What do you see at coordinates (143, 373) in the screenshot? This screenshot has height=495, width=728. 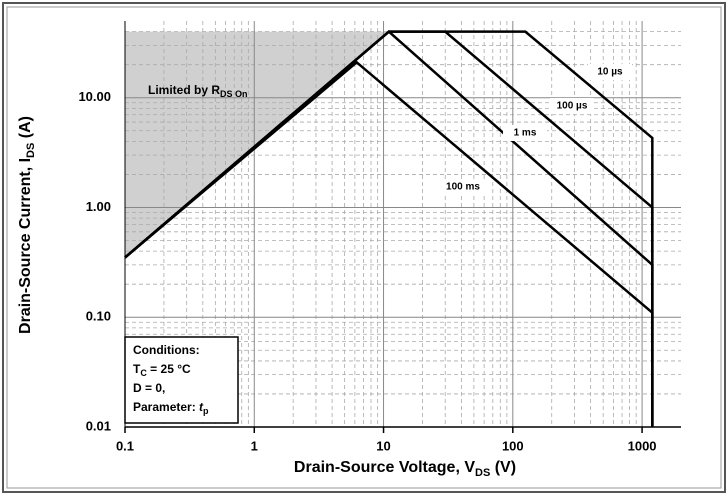 I see `tc-sub: C` at bounding box center [143, 373].